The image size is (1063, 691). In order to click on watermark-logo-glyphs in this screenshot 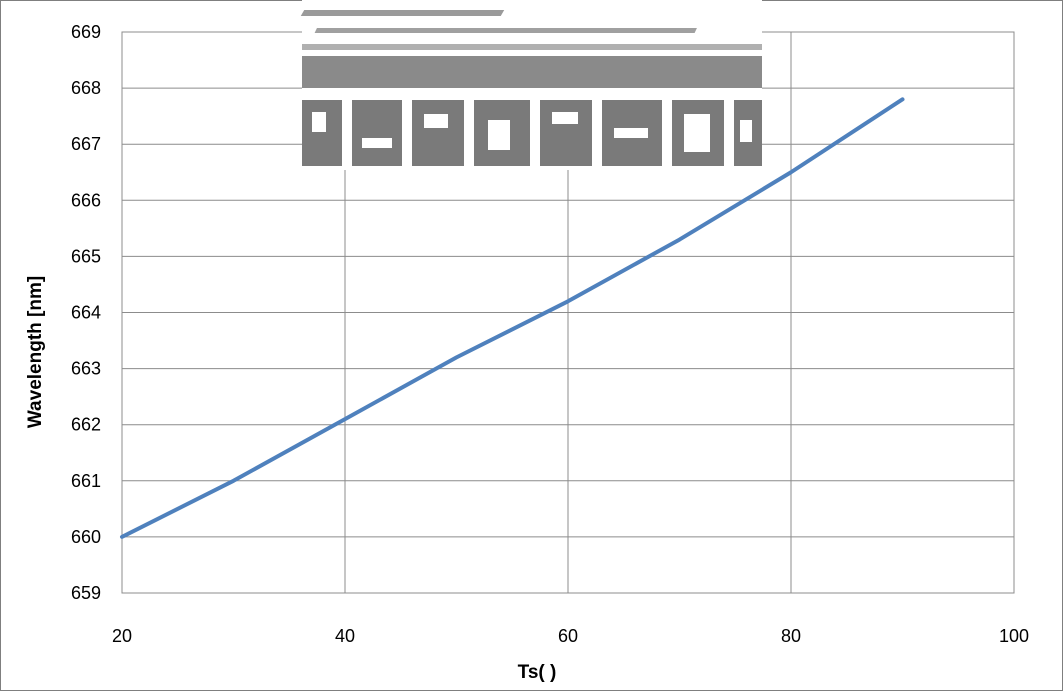, I will do `click(532, 133)`.